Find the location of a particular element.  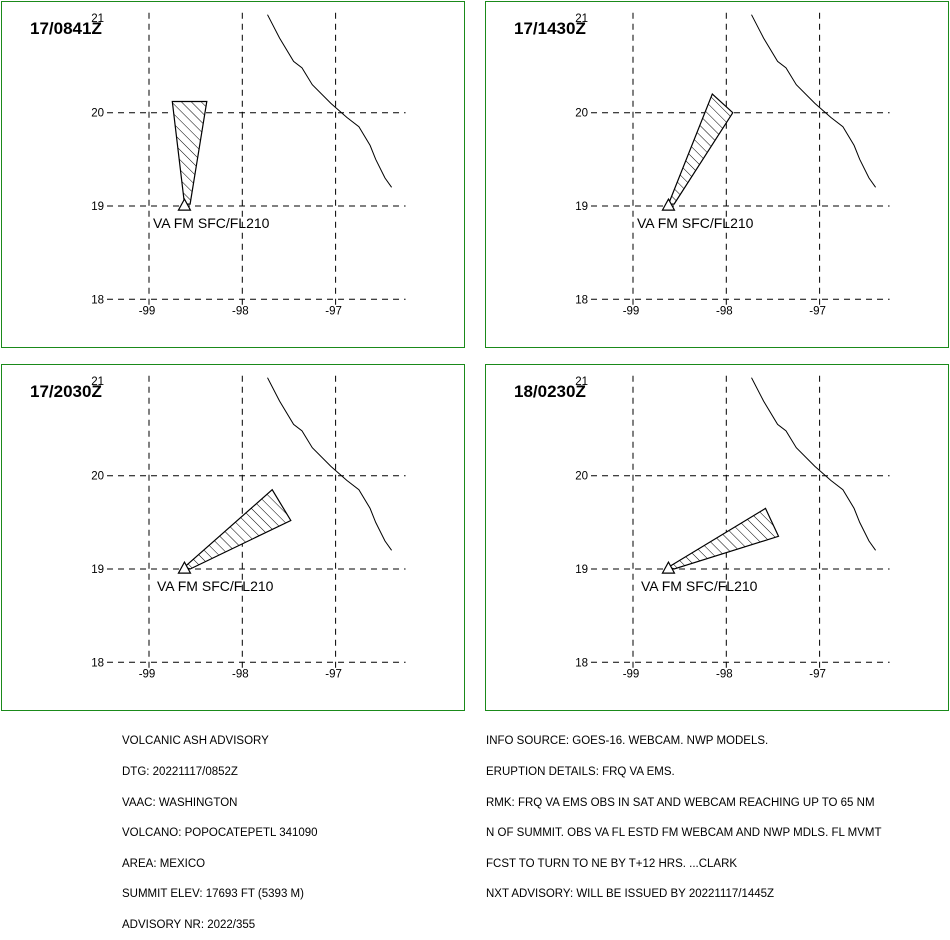

advisory-title: VOLCANIC ASH ADVISORY is located at coordinates (195, 741).